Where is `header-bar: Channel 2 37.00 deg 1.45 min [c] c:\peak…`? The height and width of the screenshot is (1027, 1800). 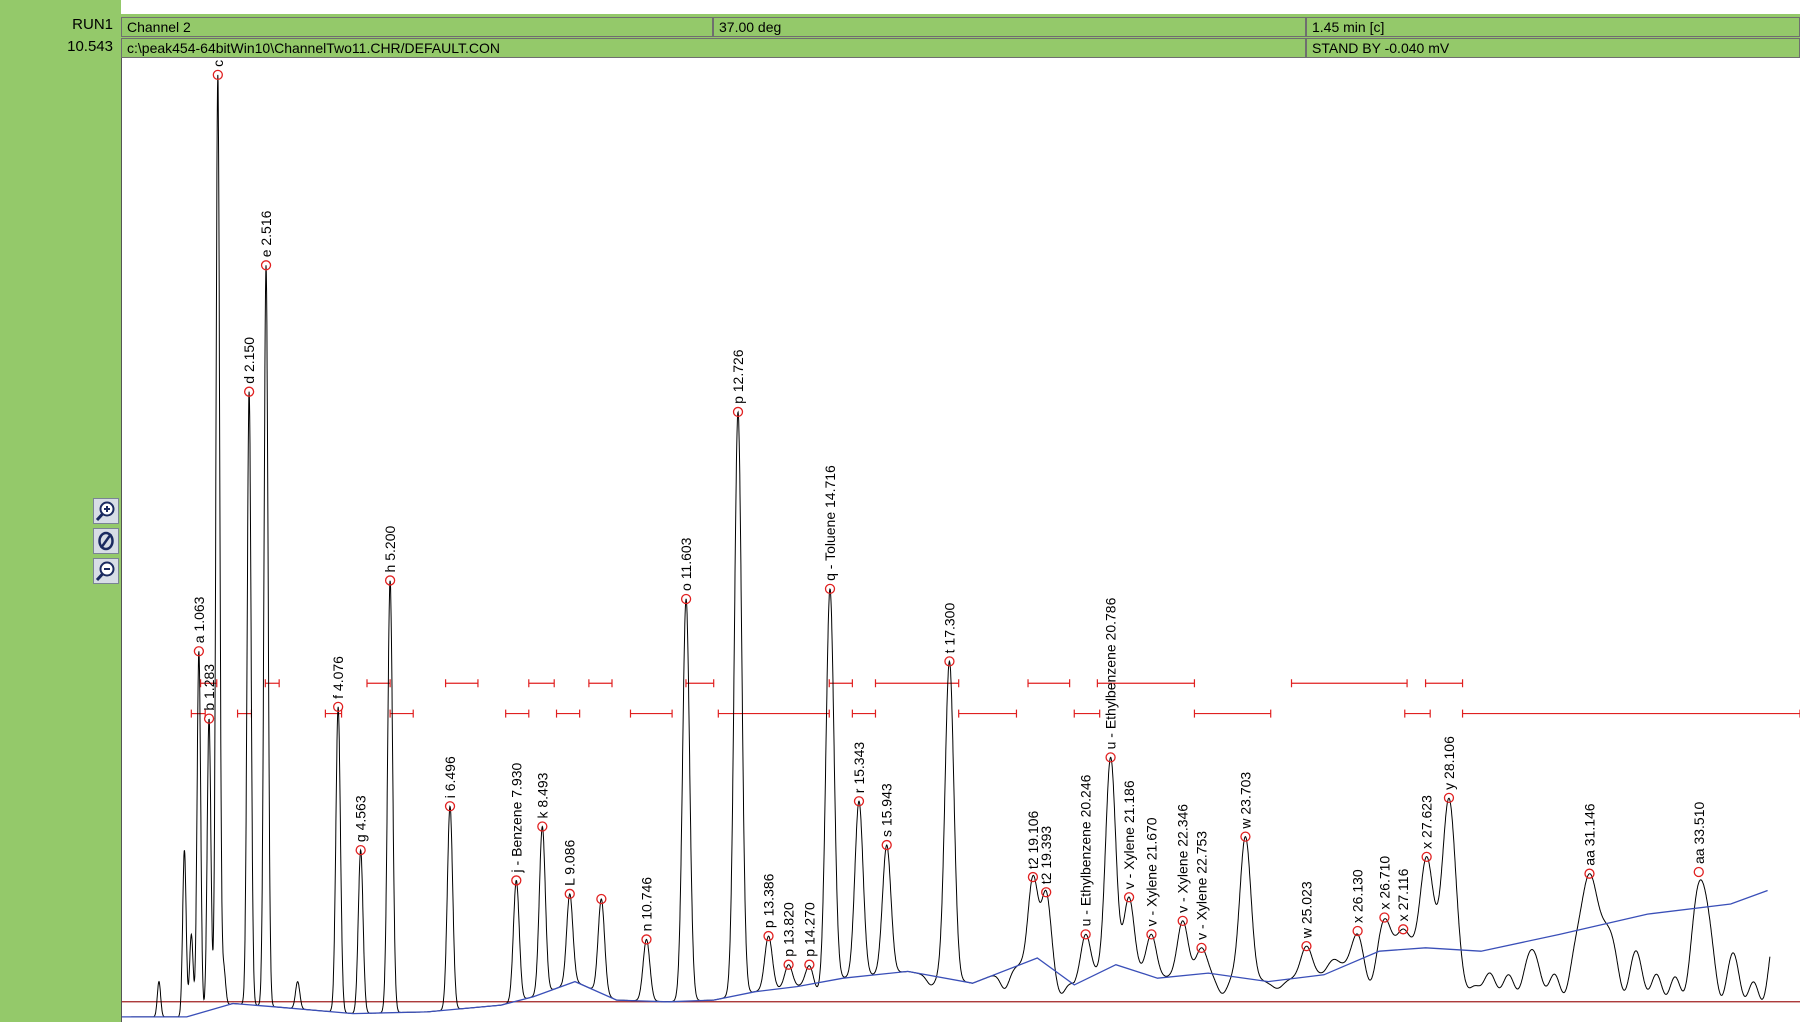 header-bar: Channel 2 37.00 deg 1.45 min [c] c:\peak… is located at coordinates (960, 36).